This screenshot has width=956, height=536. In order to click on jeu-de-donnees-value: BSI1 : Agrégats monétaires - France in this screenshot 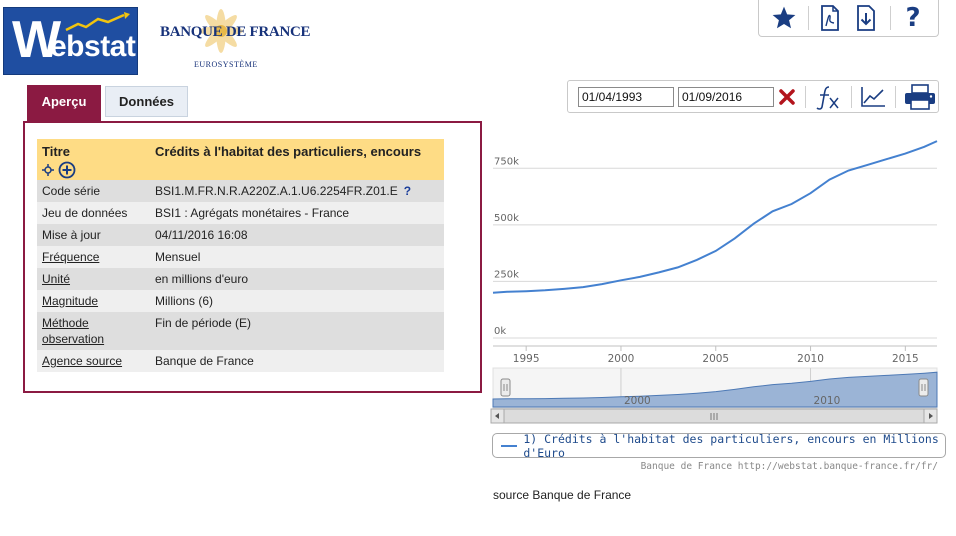, I will do `click(297, 213)`.